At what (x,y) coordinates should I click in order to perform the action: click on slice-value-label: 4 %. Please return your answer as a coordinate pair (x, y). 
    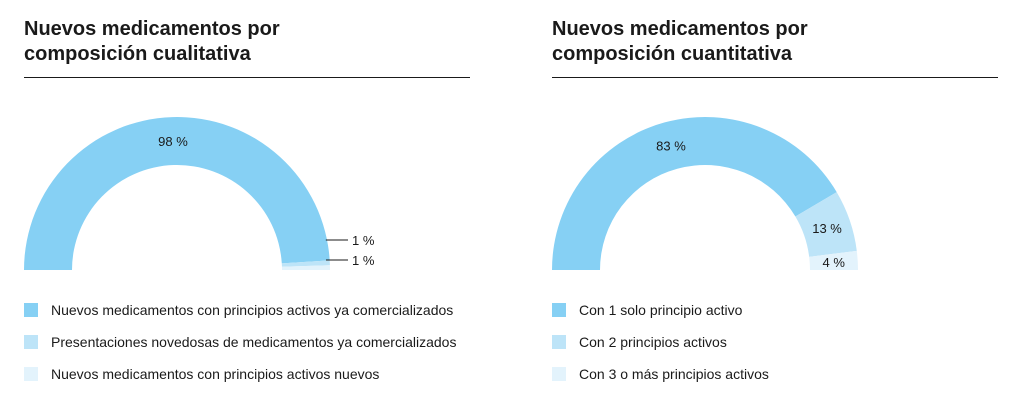
    Looking at the image, I should click on (834, 262).